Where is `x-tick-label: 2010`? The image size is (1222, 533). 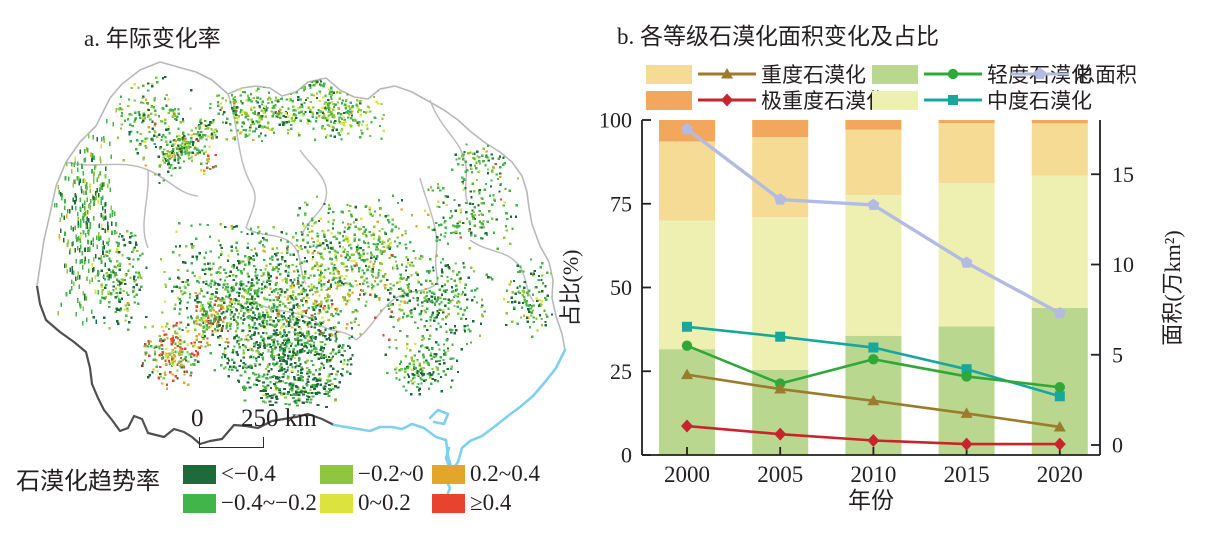 x-tick-label: 2010 is located at coordinates (873, 474).